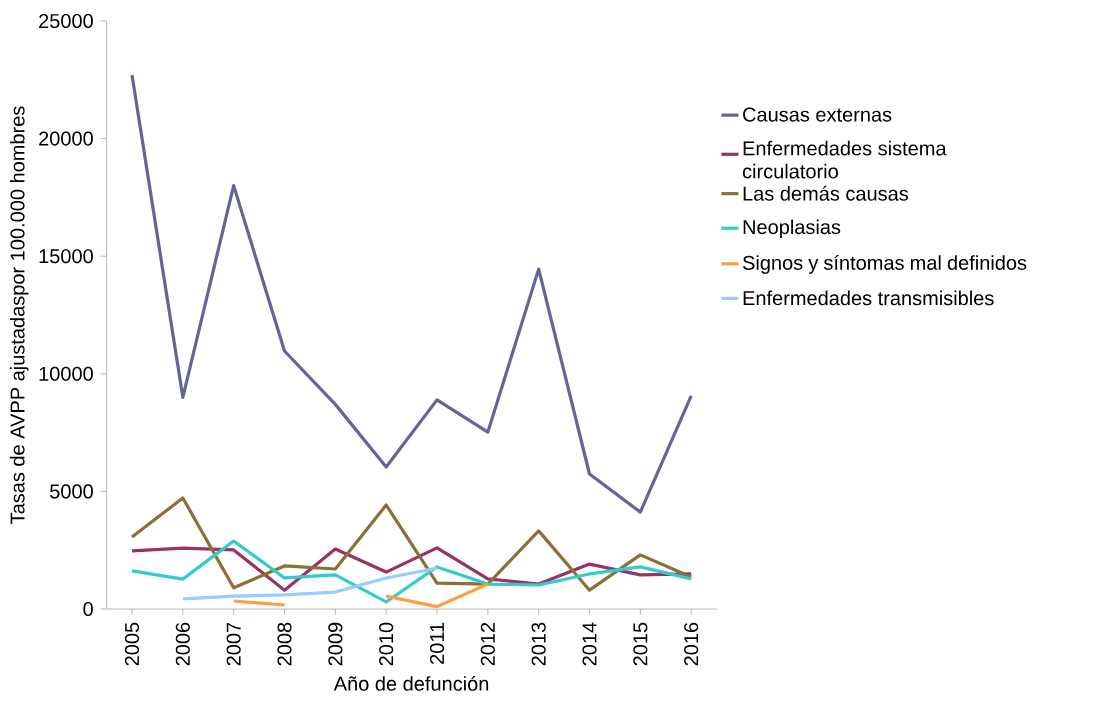 This screenshot has width=1098, height=713. I want to click on legend-label: Neoplasias, so click(792, 229).